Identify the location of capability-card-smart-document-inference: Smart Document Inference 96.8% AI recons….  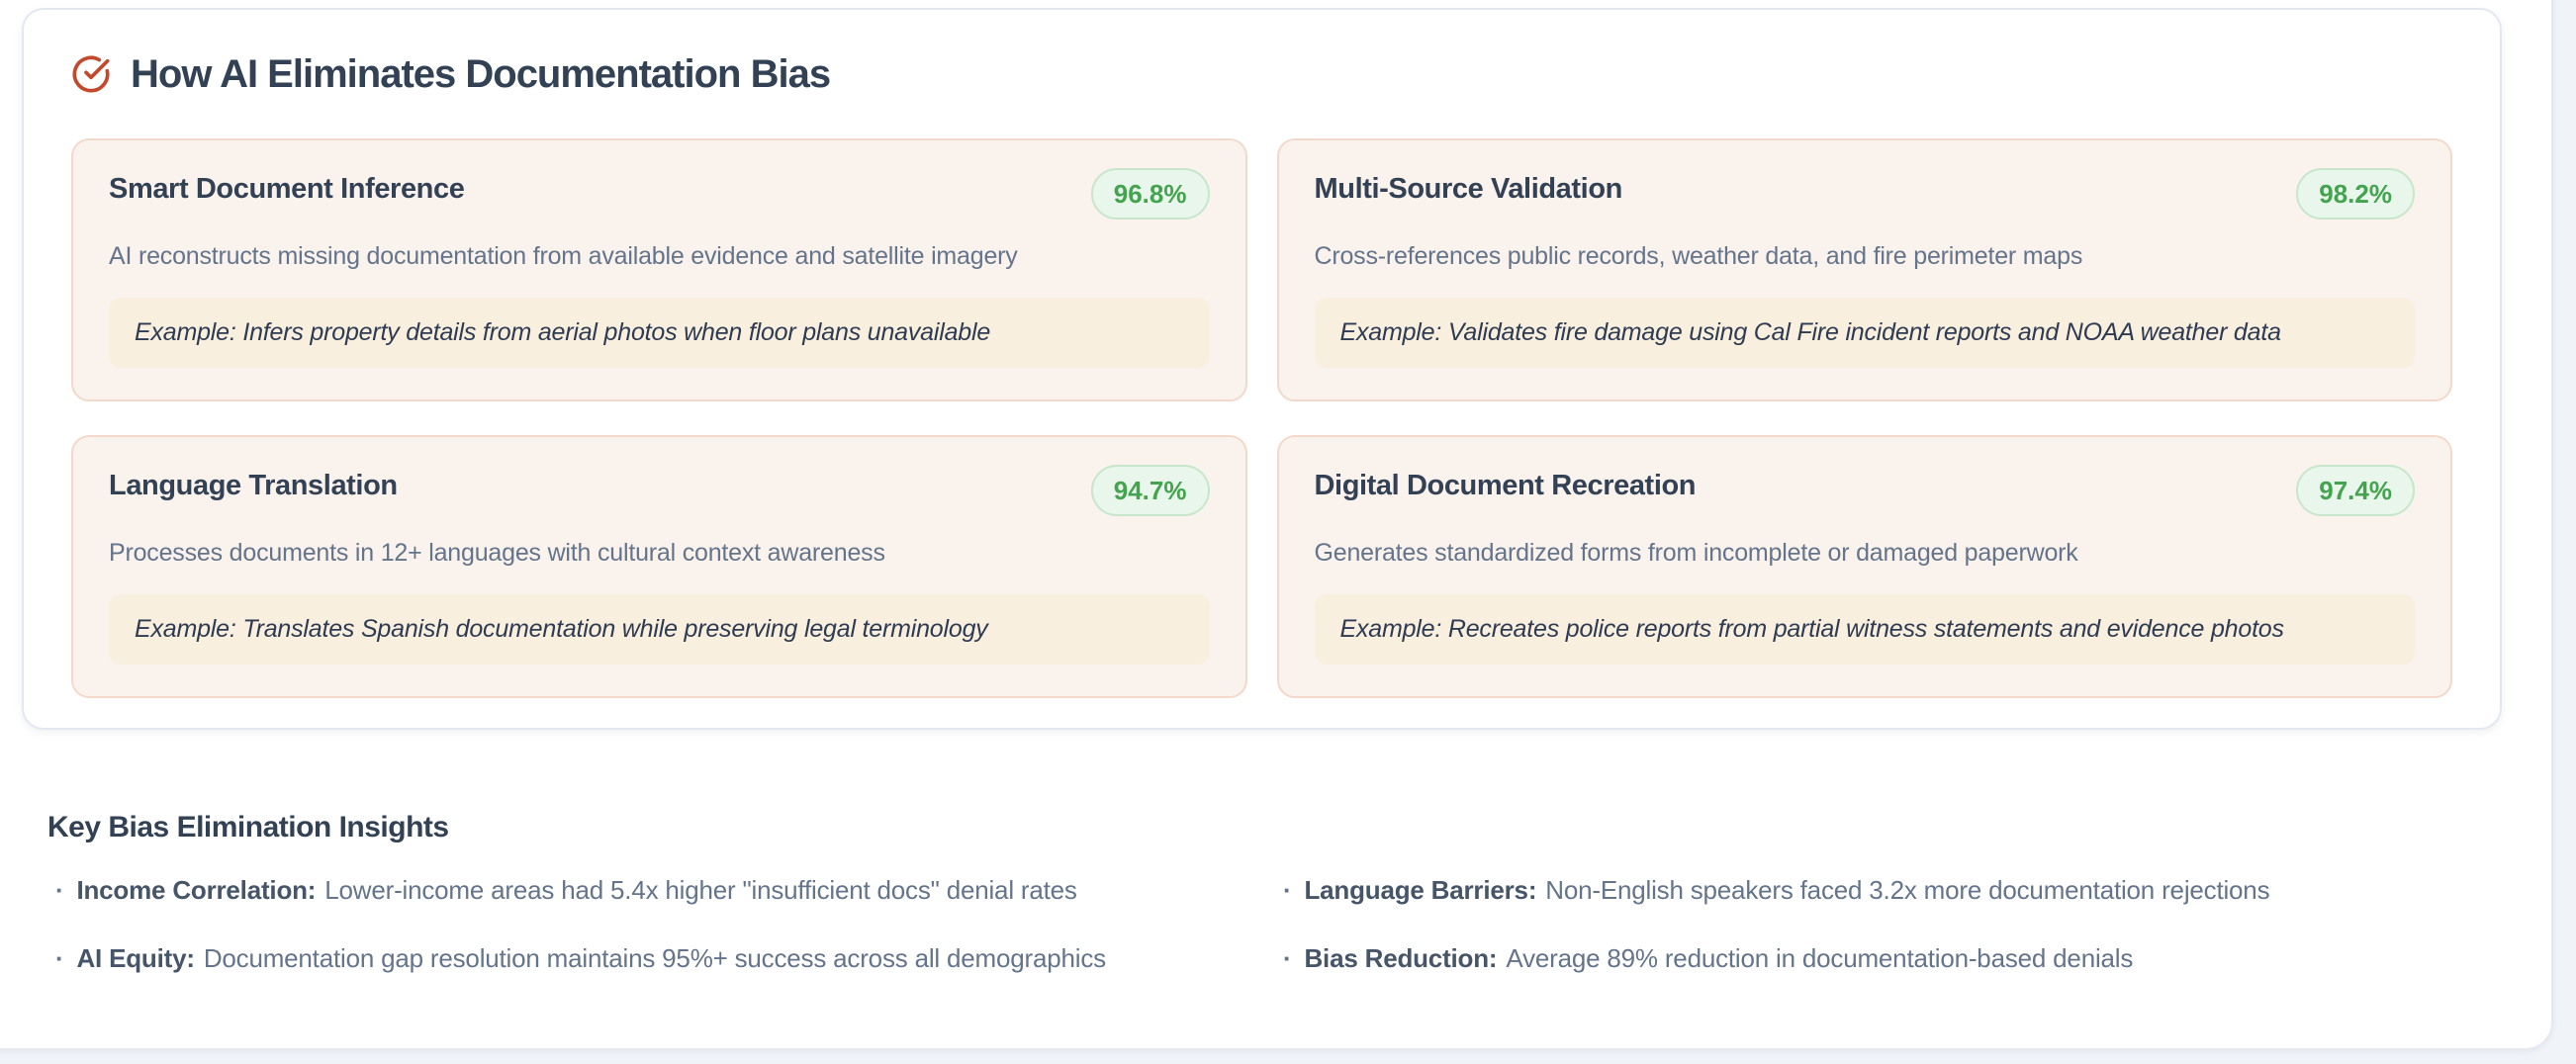
(659, 269).